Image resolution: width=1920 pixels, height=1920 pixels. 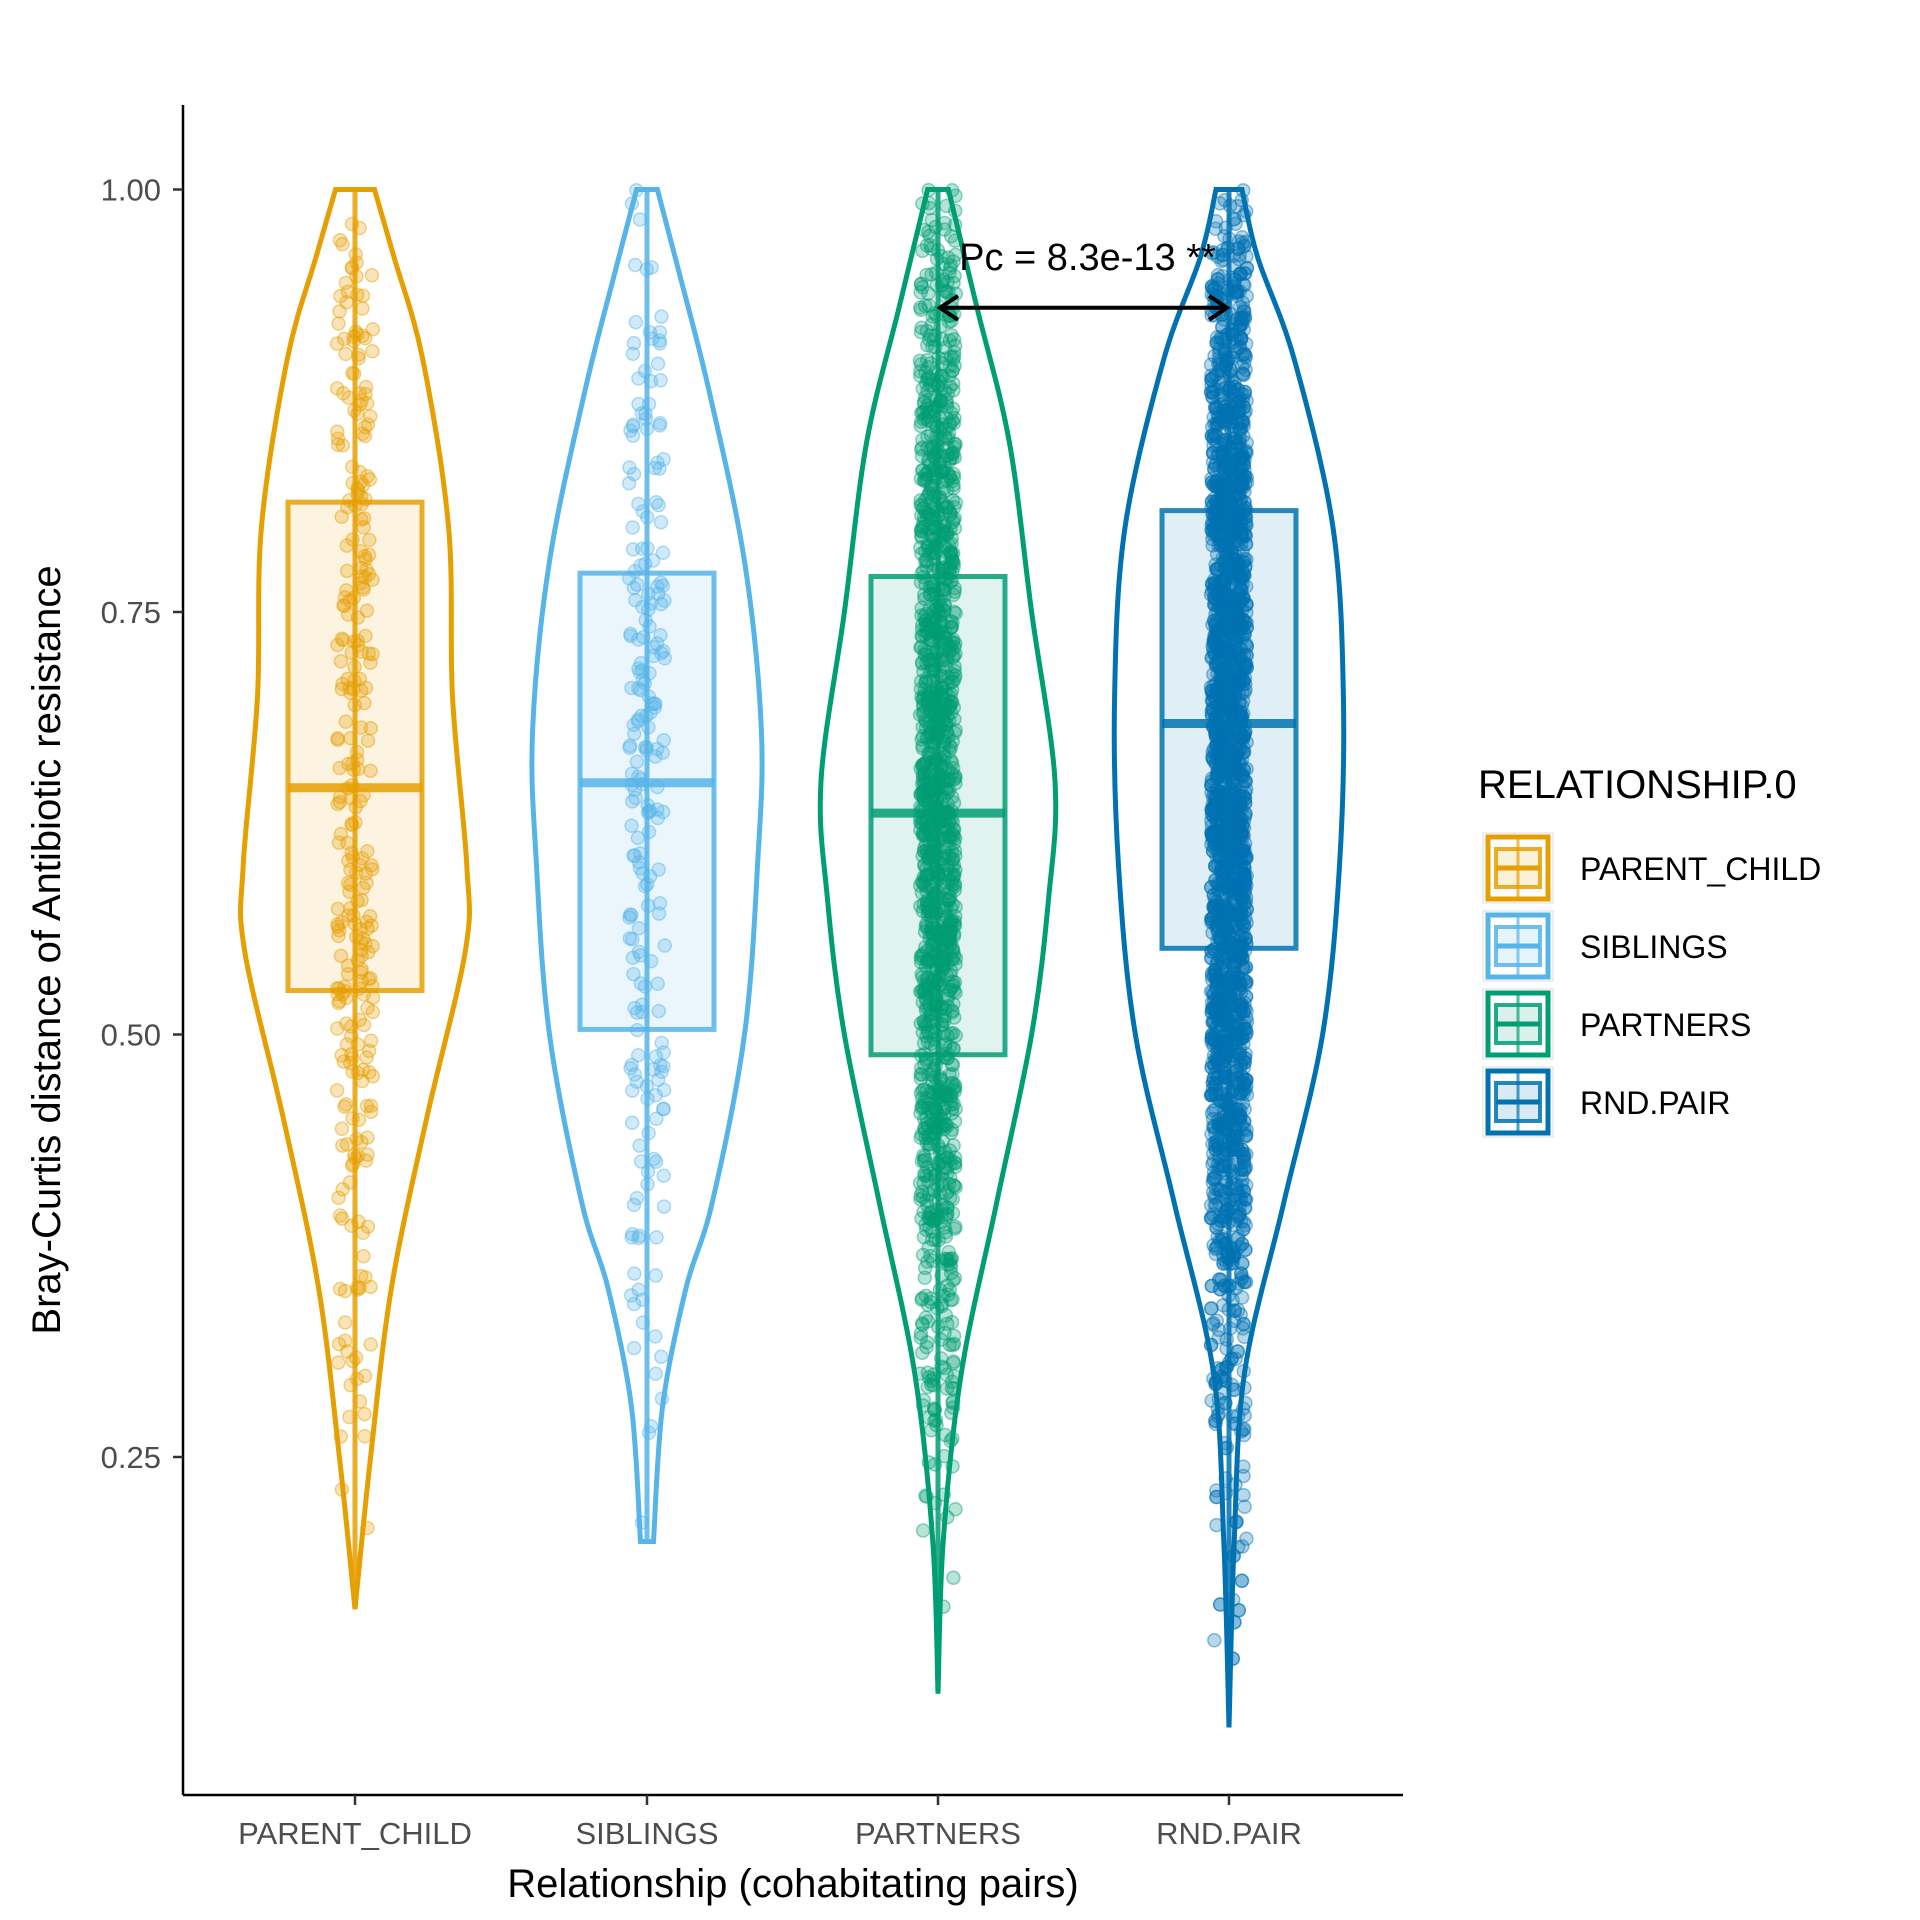 I want to click on legend-label: RND.PAIR, so click(x=1655, y=1103).